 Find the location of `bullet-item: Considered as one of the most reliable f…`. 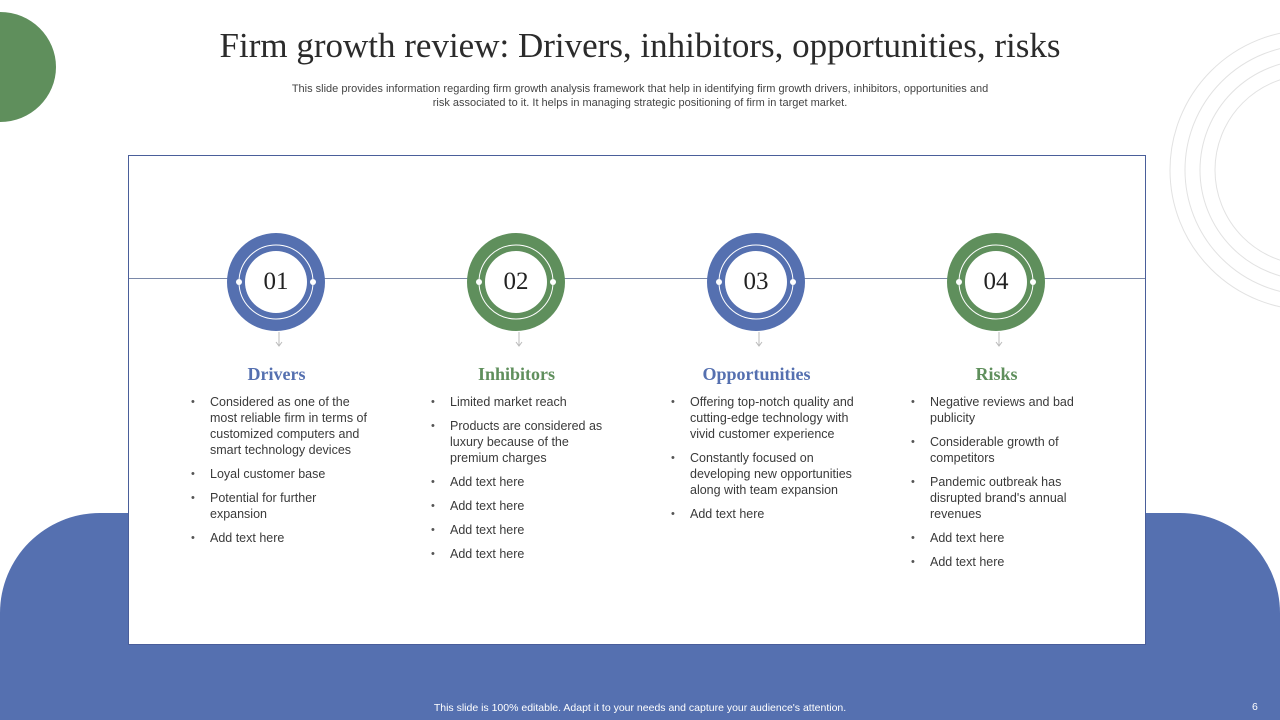

bullet-item: Considered as one of the most reliable f… is located at coordinates (283, 426).